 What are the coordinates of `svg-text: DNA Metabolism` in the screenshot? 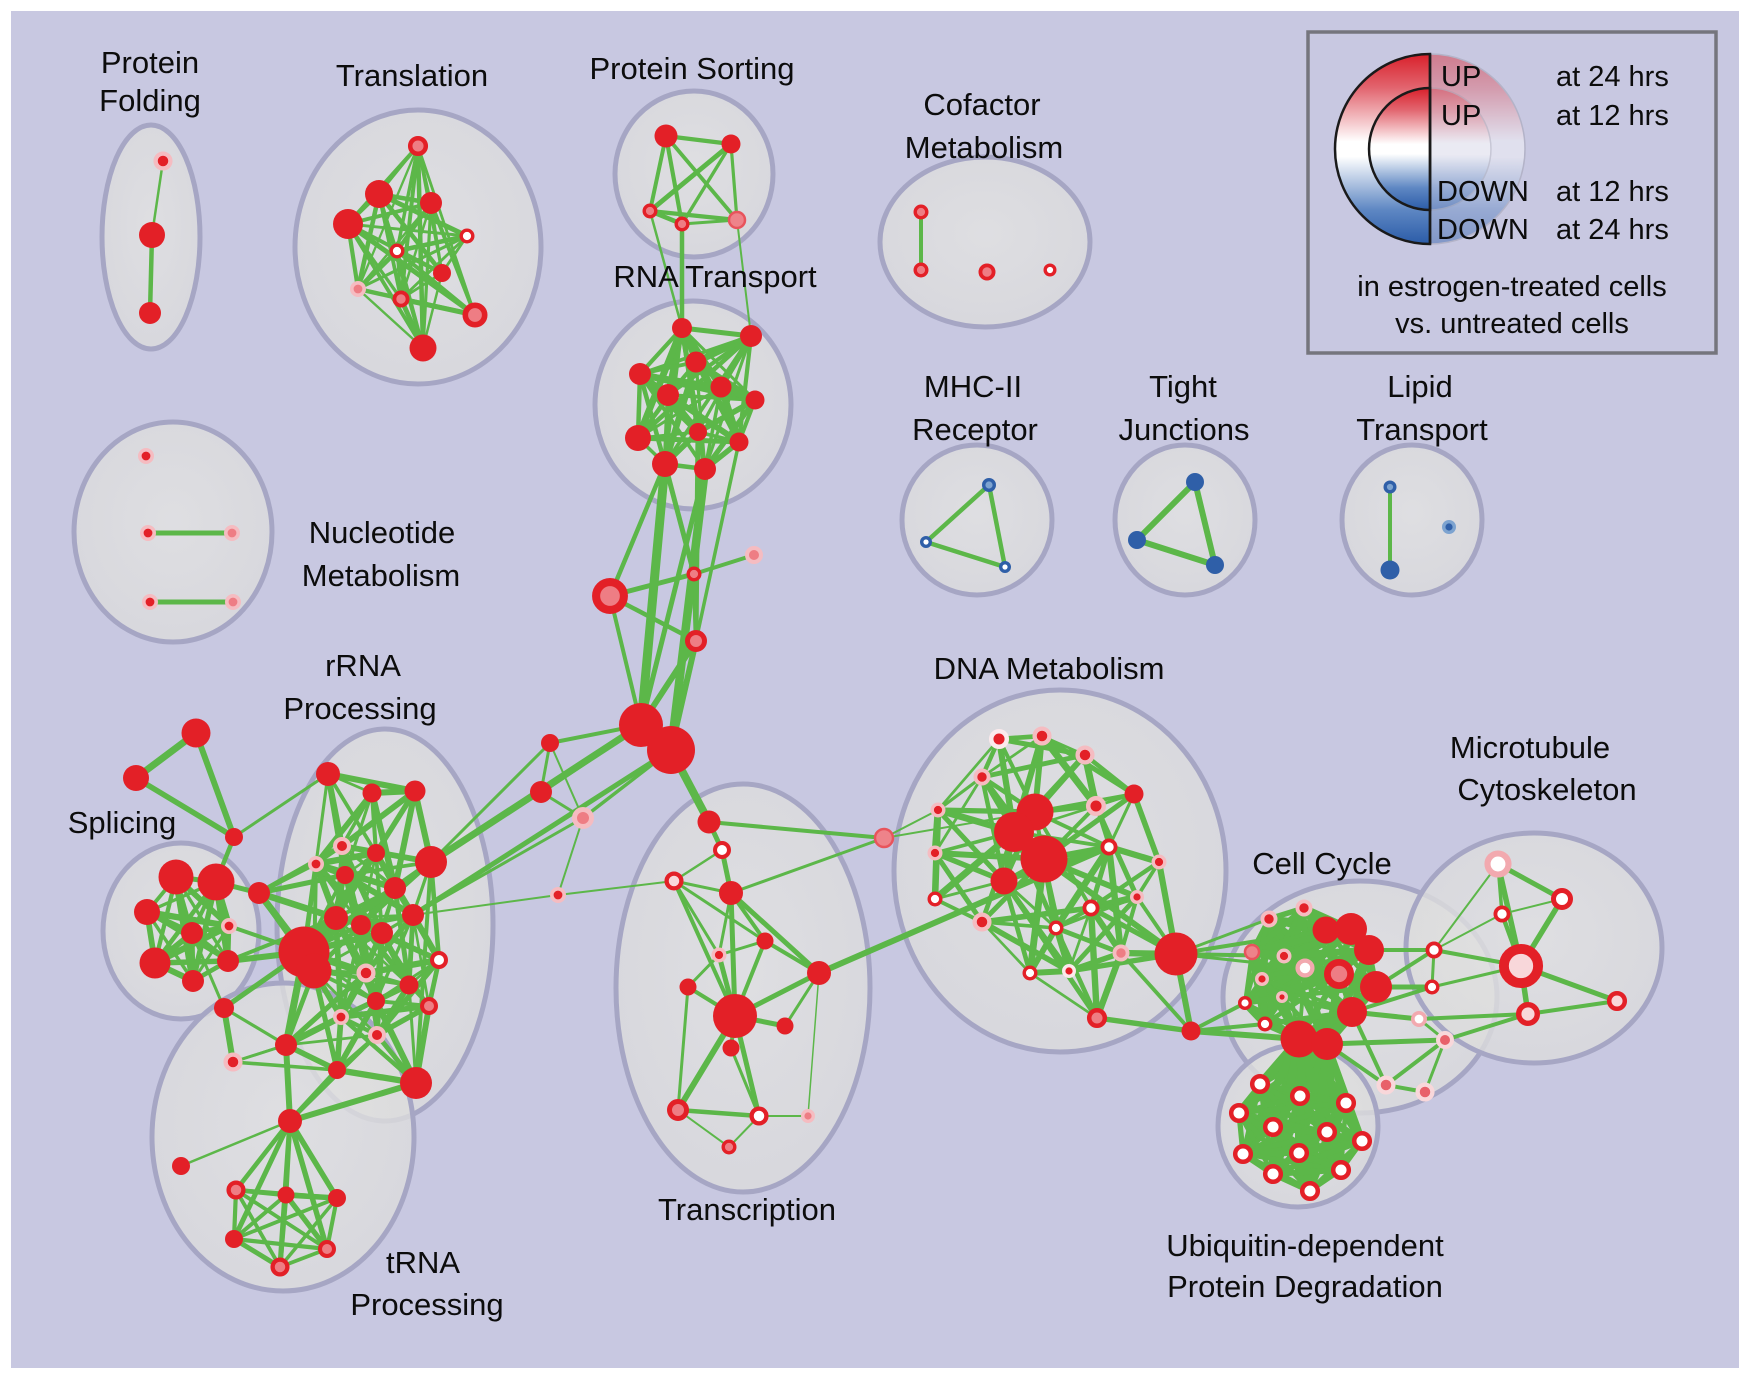 It's located at (1049, 668).